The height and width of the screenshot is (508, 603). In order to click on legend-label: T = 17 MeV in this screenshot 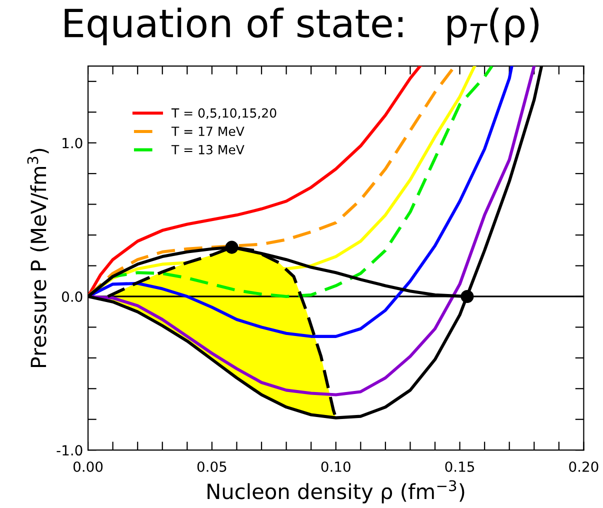, I will do `click(207, 131)`.